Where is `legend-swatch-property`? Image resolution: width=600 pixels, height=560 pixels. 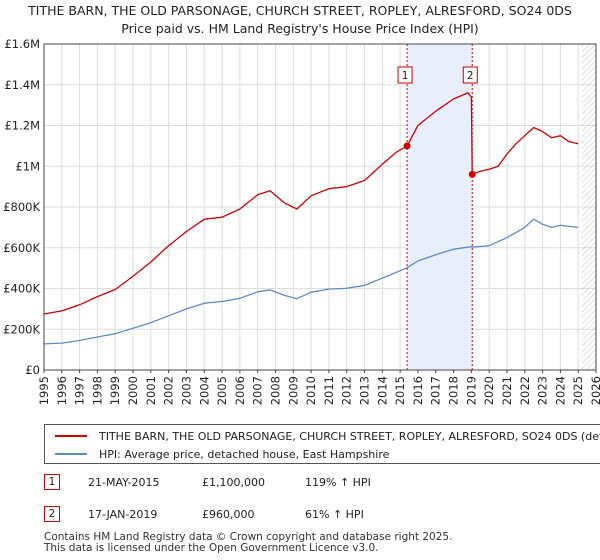 legend-swatch-property is located at coordinates (71, 436).